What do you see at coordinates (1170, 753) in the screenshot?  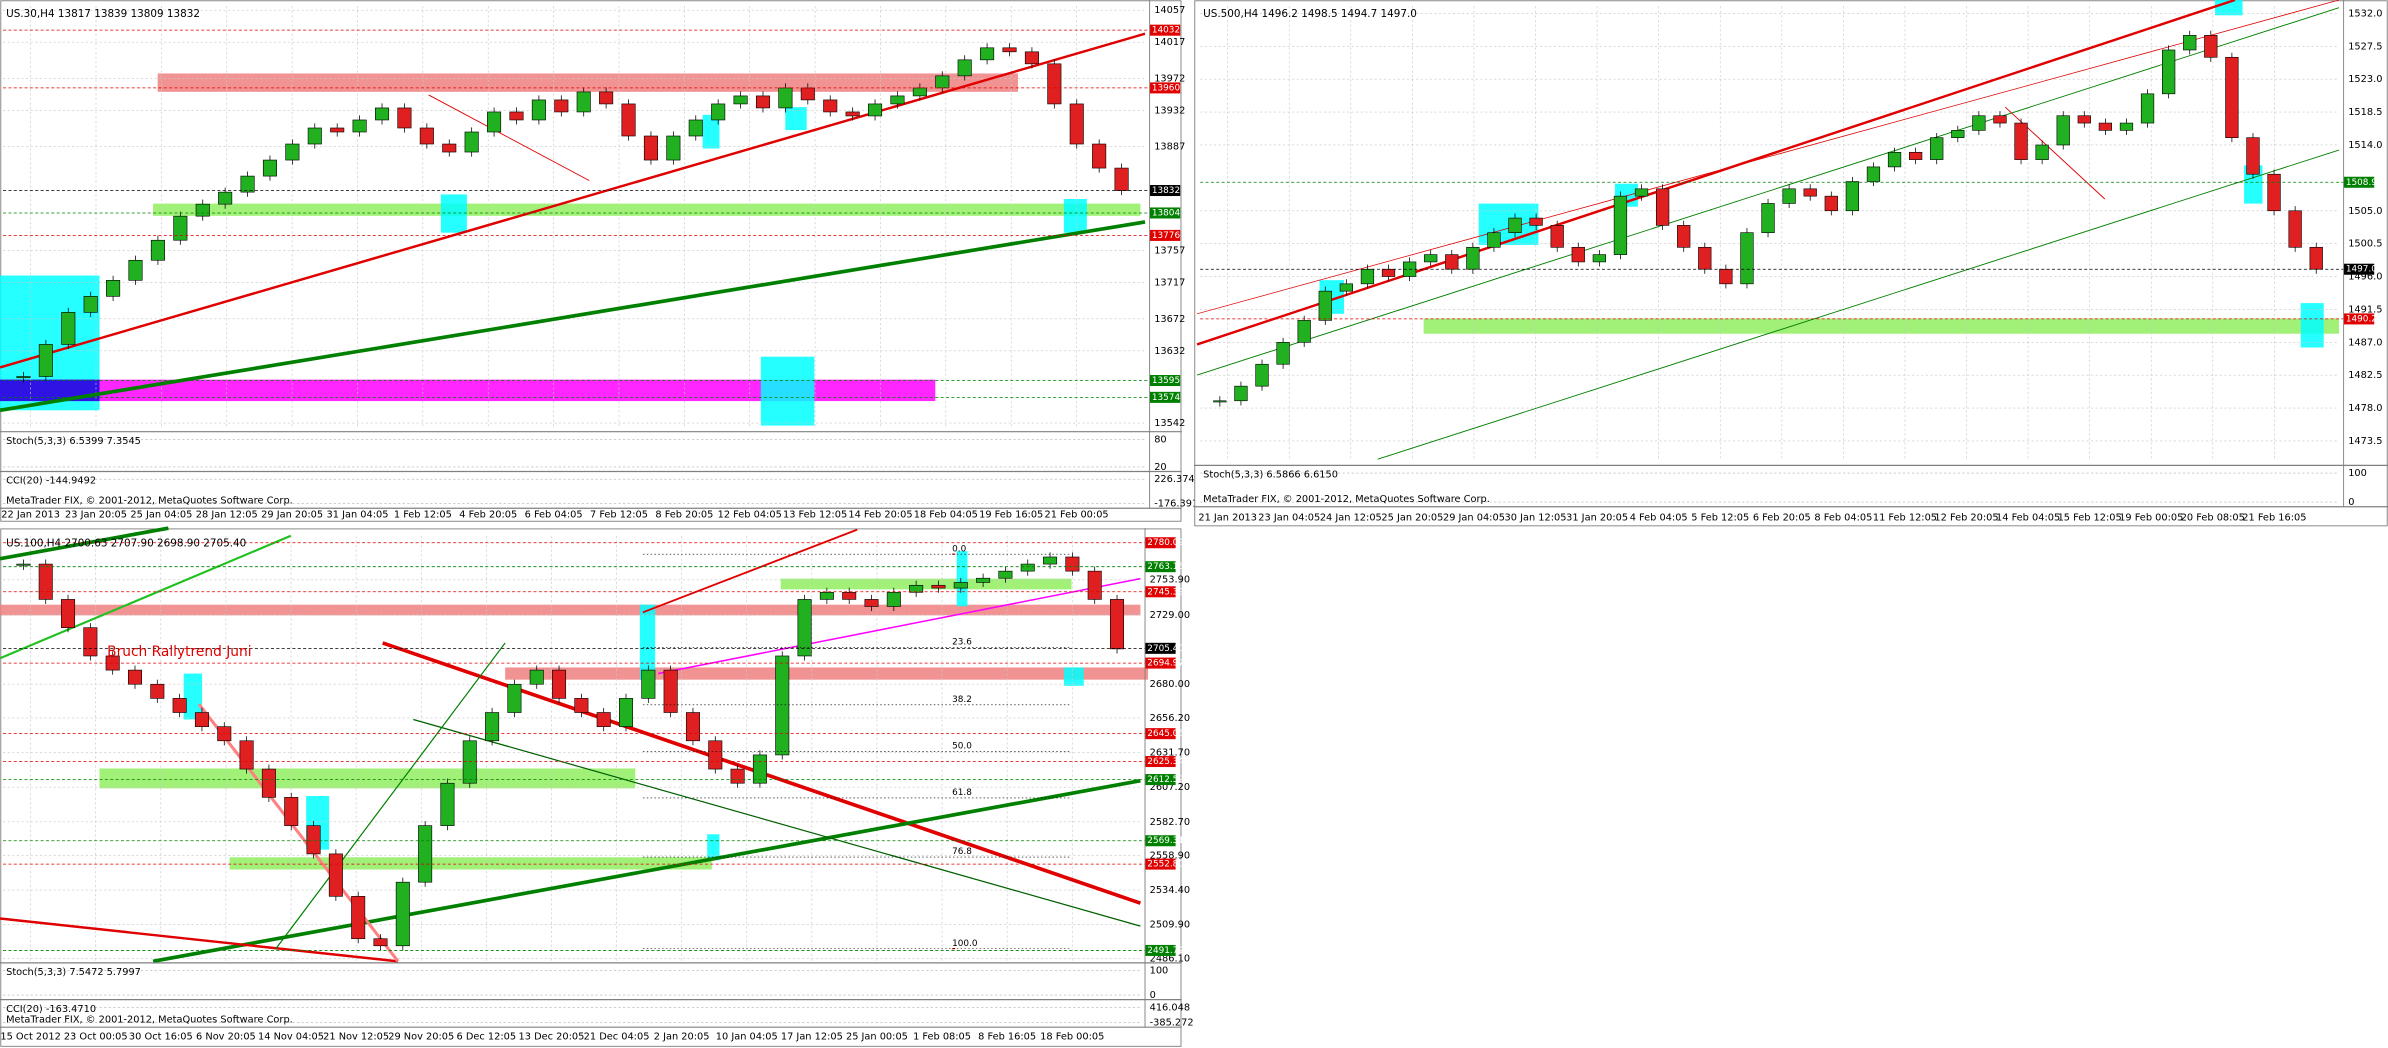 I see `y-tick-label: 2631.70` at bounding box center [1170, 753].